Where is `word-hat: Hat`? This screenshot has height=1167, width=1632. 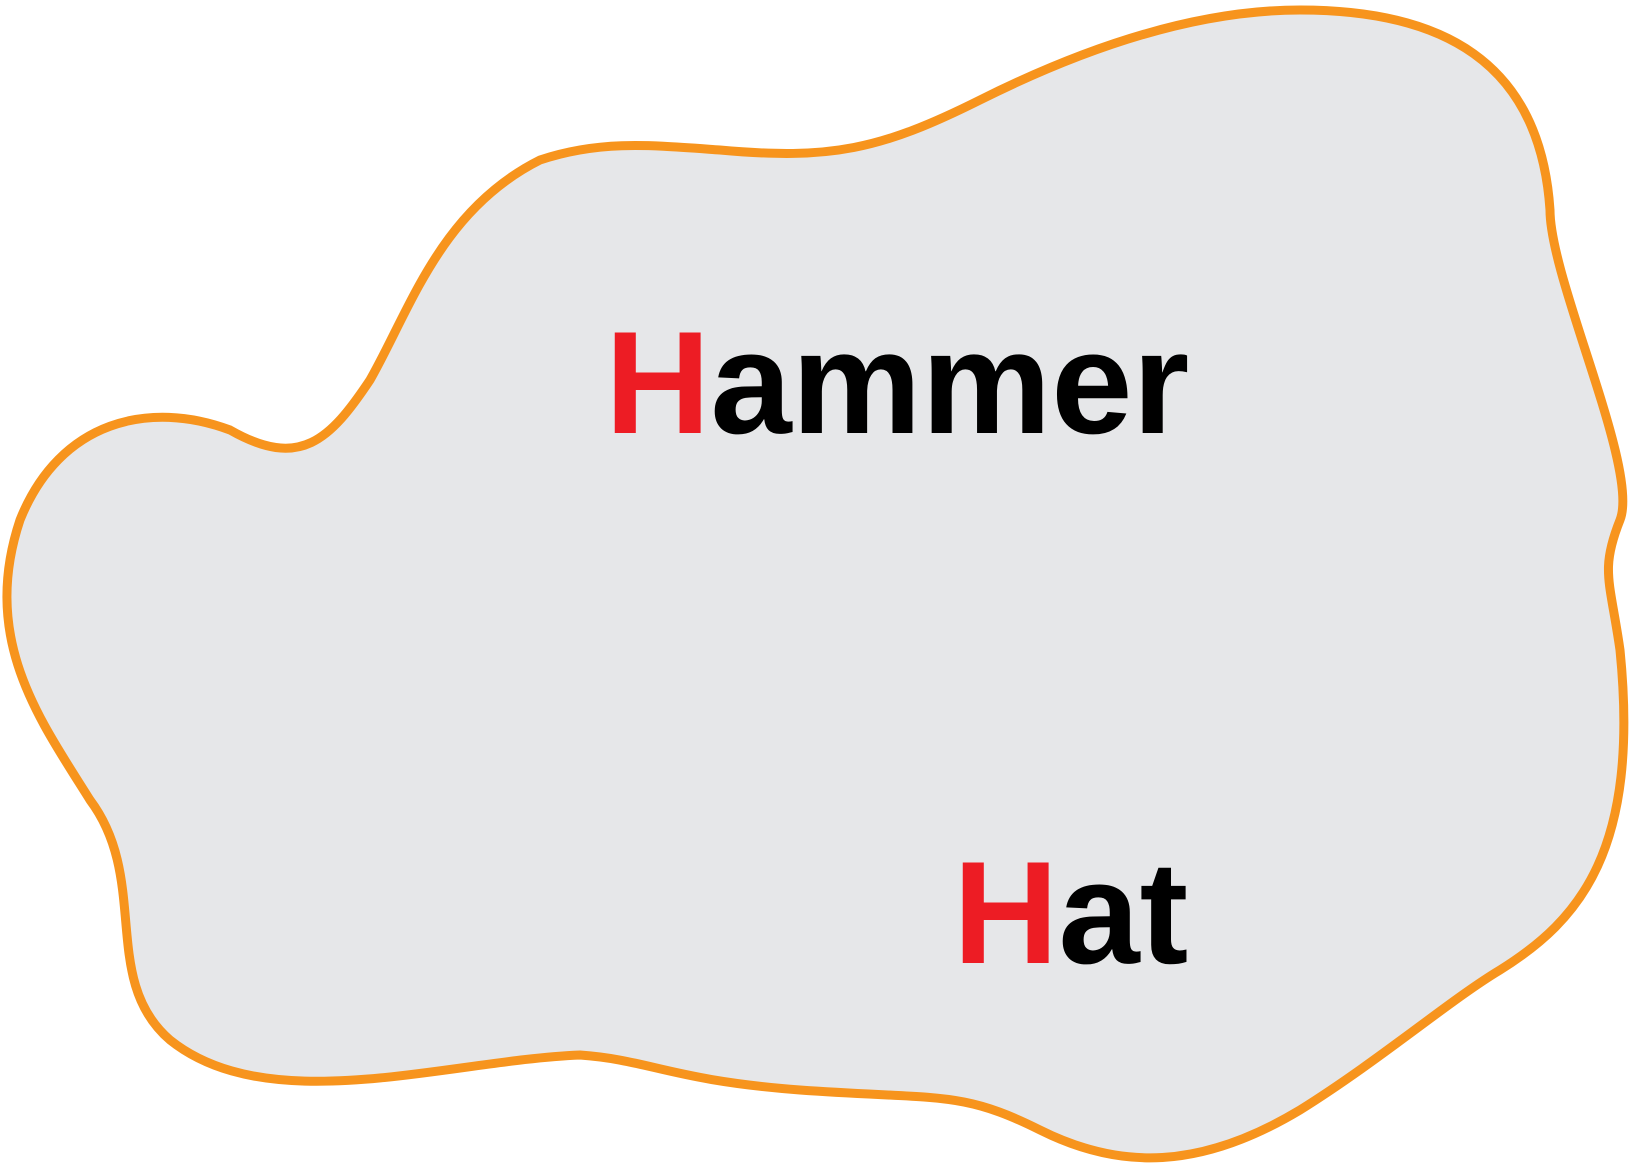 word-hat: Hat is located at coordinates (1070, 913).